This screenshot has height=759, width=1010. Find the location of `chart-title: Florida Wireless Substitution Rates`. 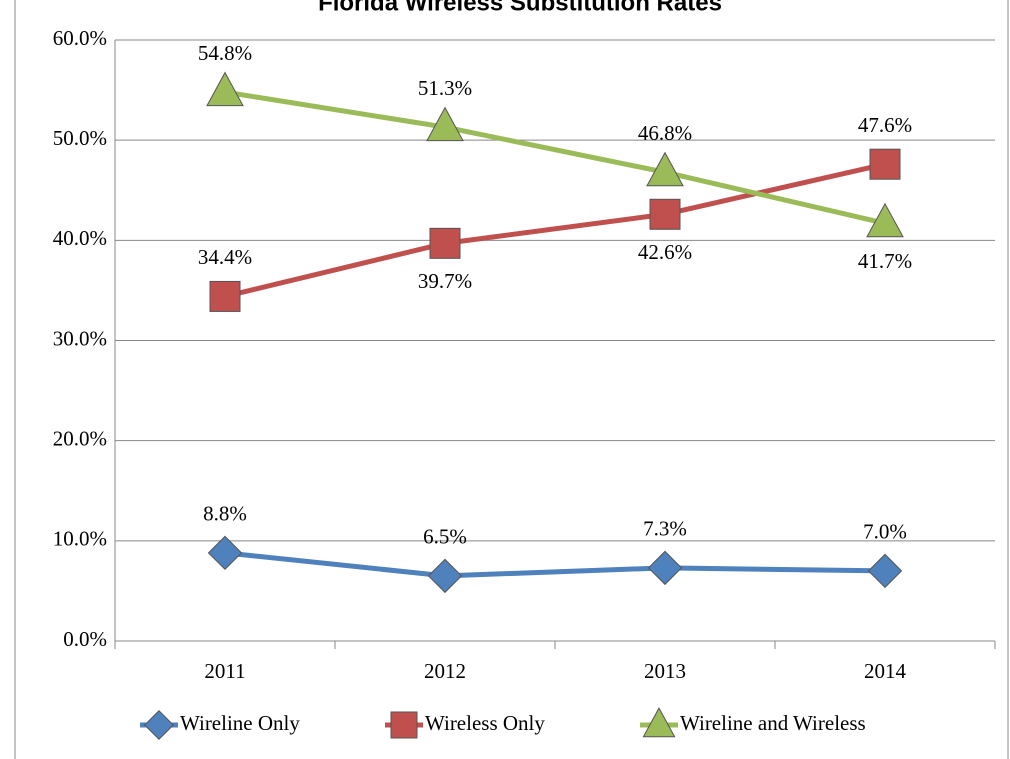

chart-title: Florida Wireless Substitution Rates is located at coordinates (520, 8).